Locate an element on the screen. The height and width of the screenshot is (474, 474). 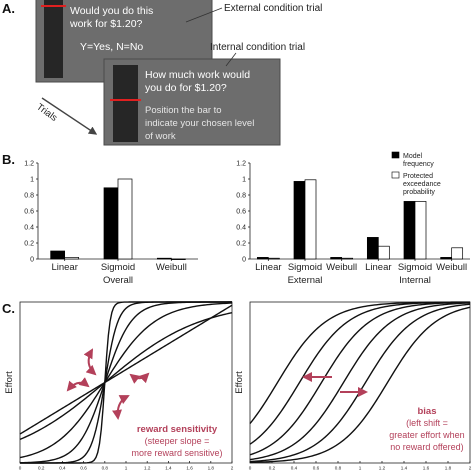
legend-exc-line3: probability is located at coordinates (419, 192).